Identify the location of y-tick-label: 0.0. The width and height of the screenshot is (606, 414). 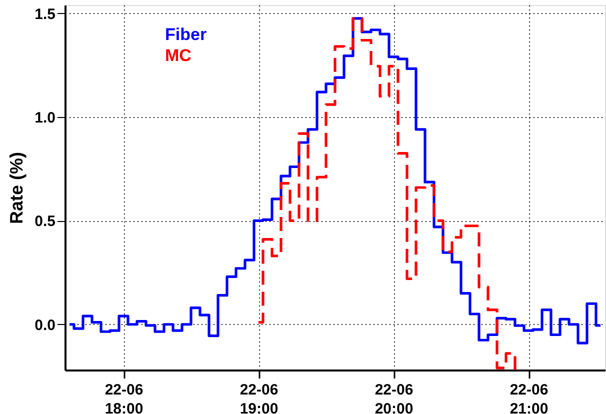
(45, 325).